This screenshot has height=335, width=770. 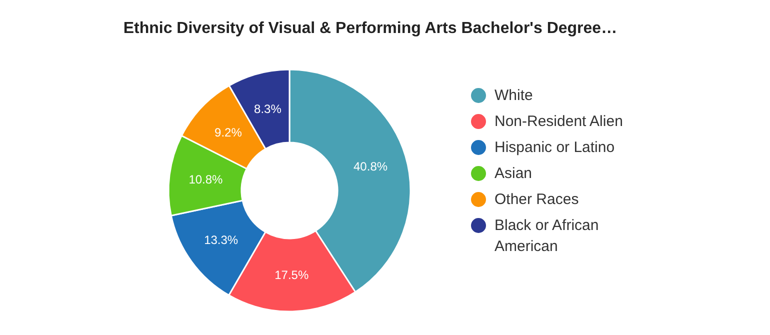 I want to click on legend-label: Other Races, so click(x=536, y=199).